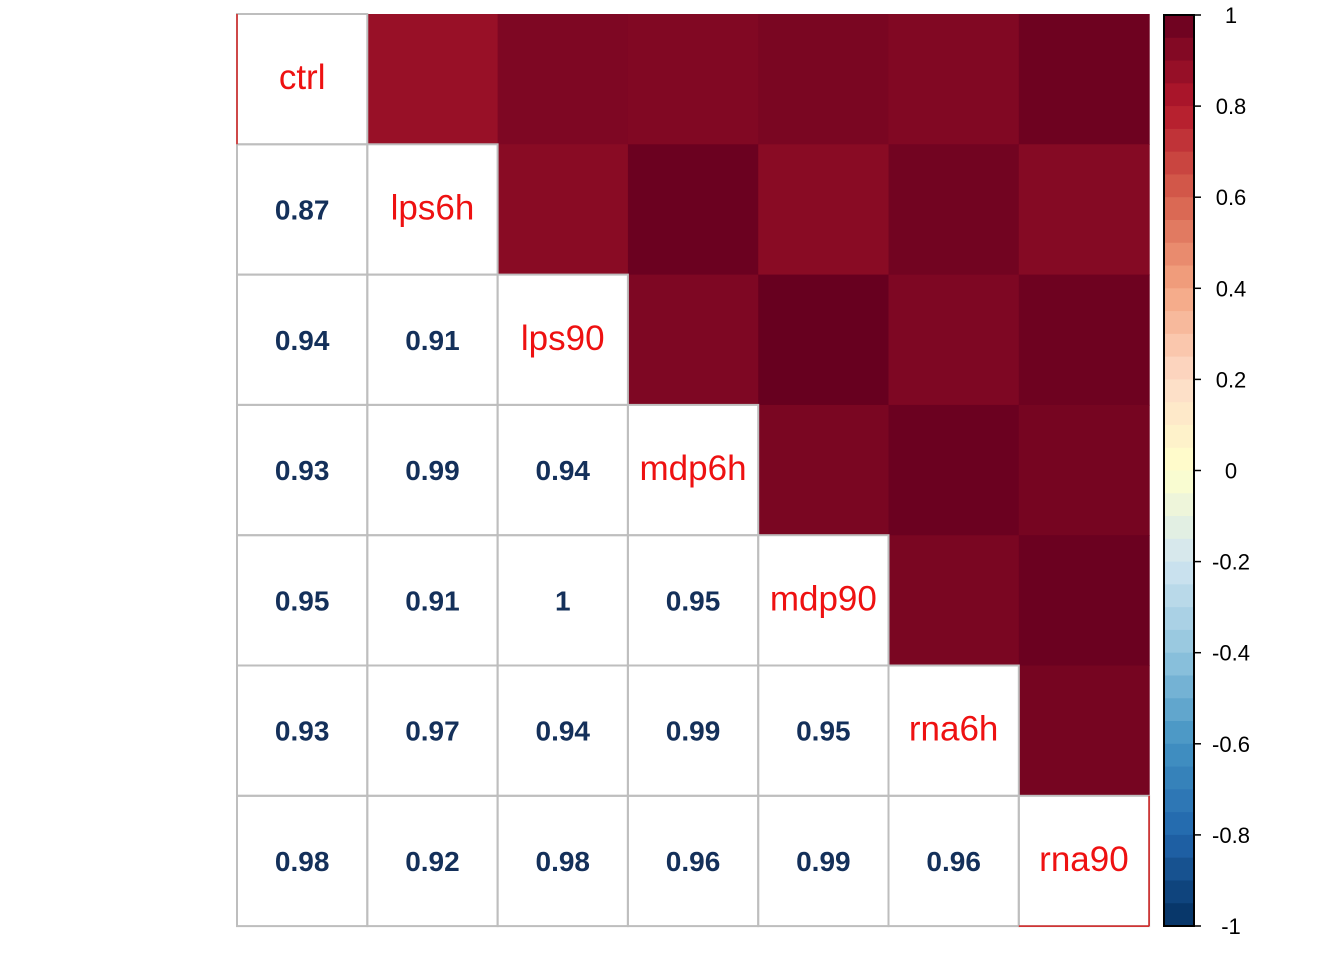 The width and height of the screenshot is (1344, 965). I want to click on value-label-rna6h-ctrl: 0.93, so click(302, 731).